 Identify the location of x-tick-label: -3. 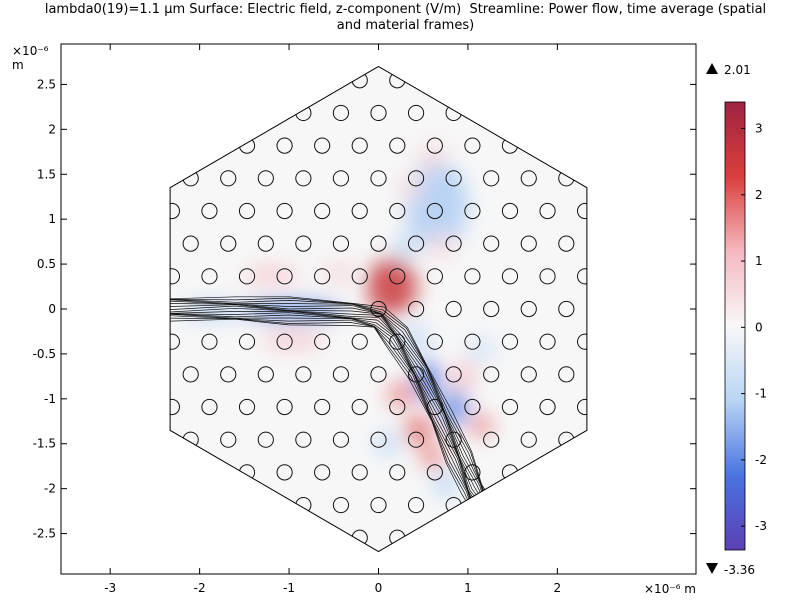
(110, 588).